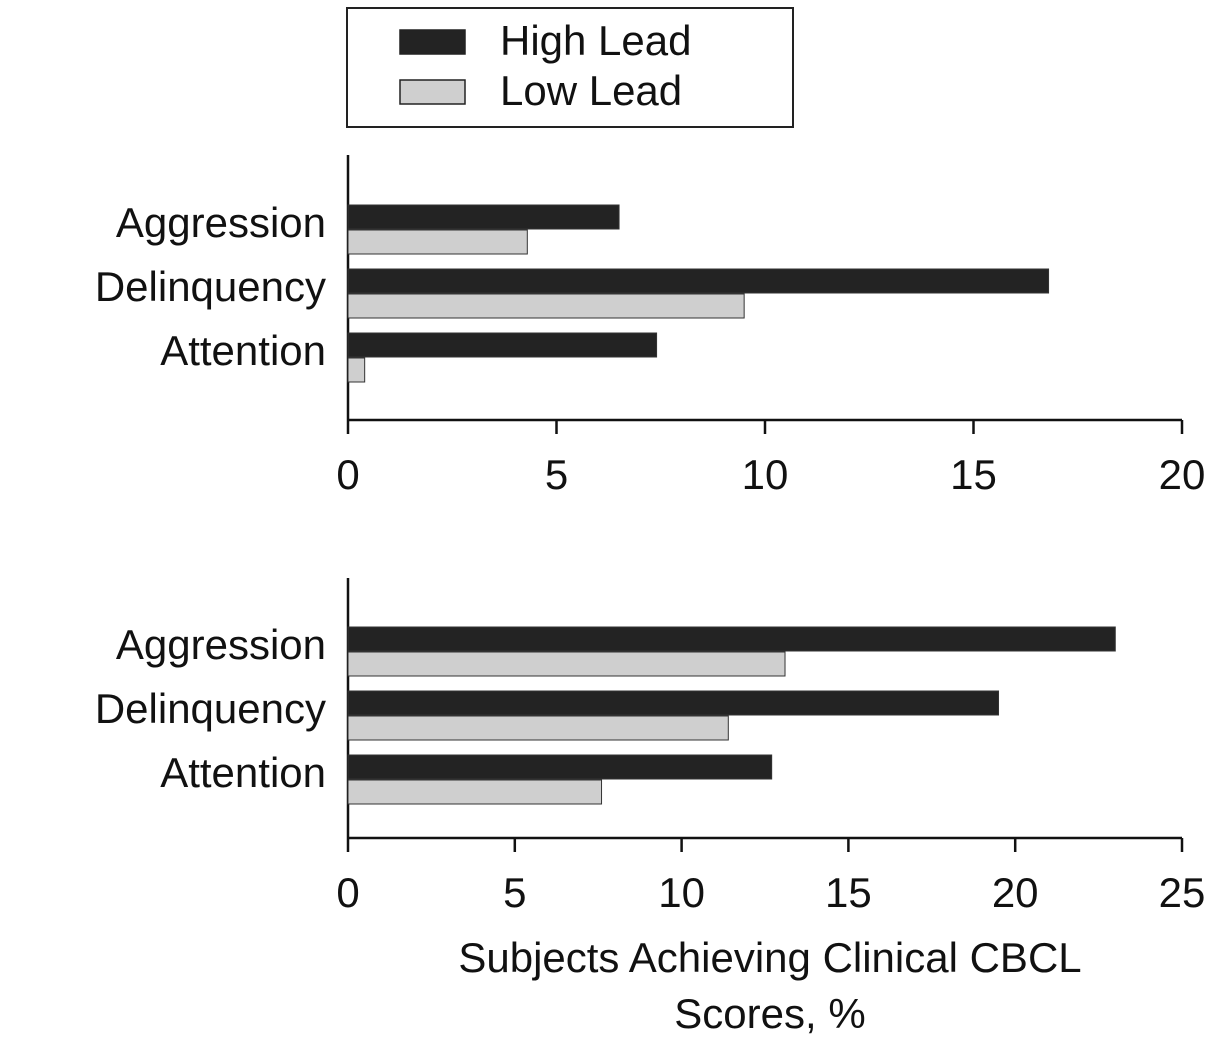 This screenshot has height=1042, width=1209. I want to click on legend-label: Low Lead, so click(591, 90).